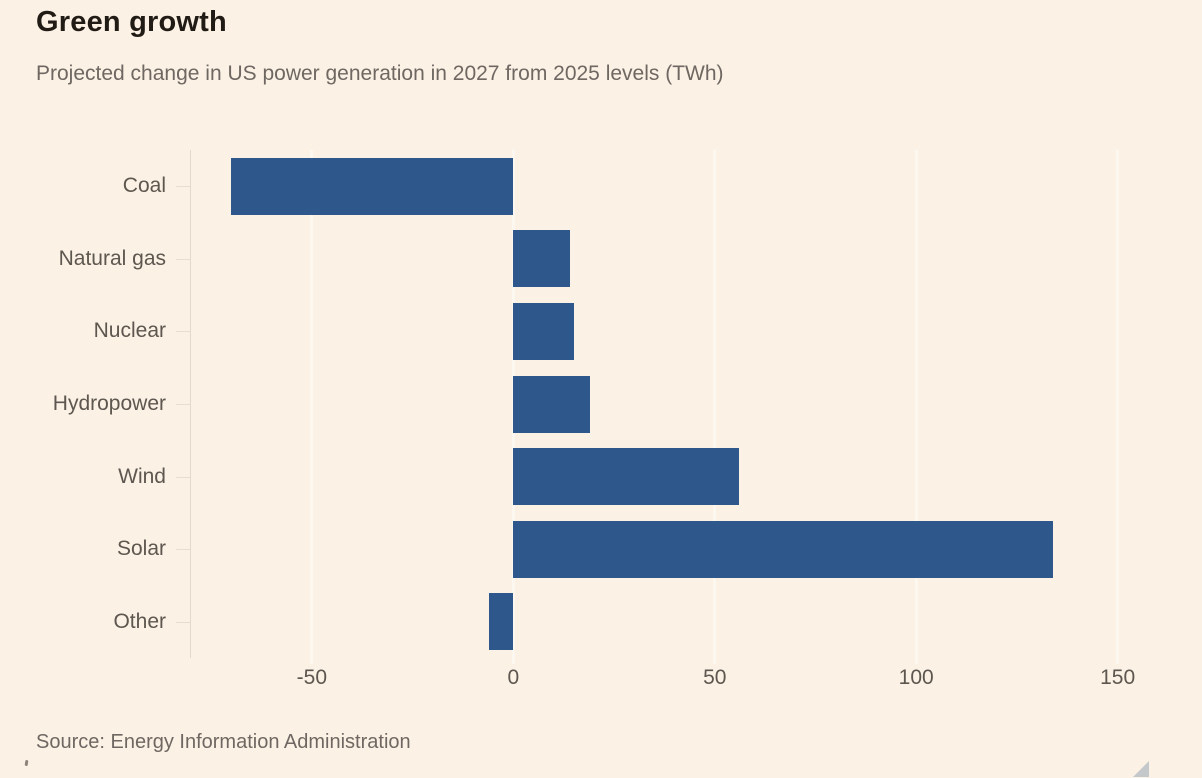  What do you see at coordinates (715, 677) in the screenshot?
I see `x-tick-label: 50` at bounding box center [715, 677].